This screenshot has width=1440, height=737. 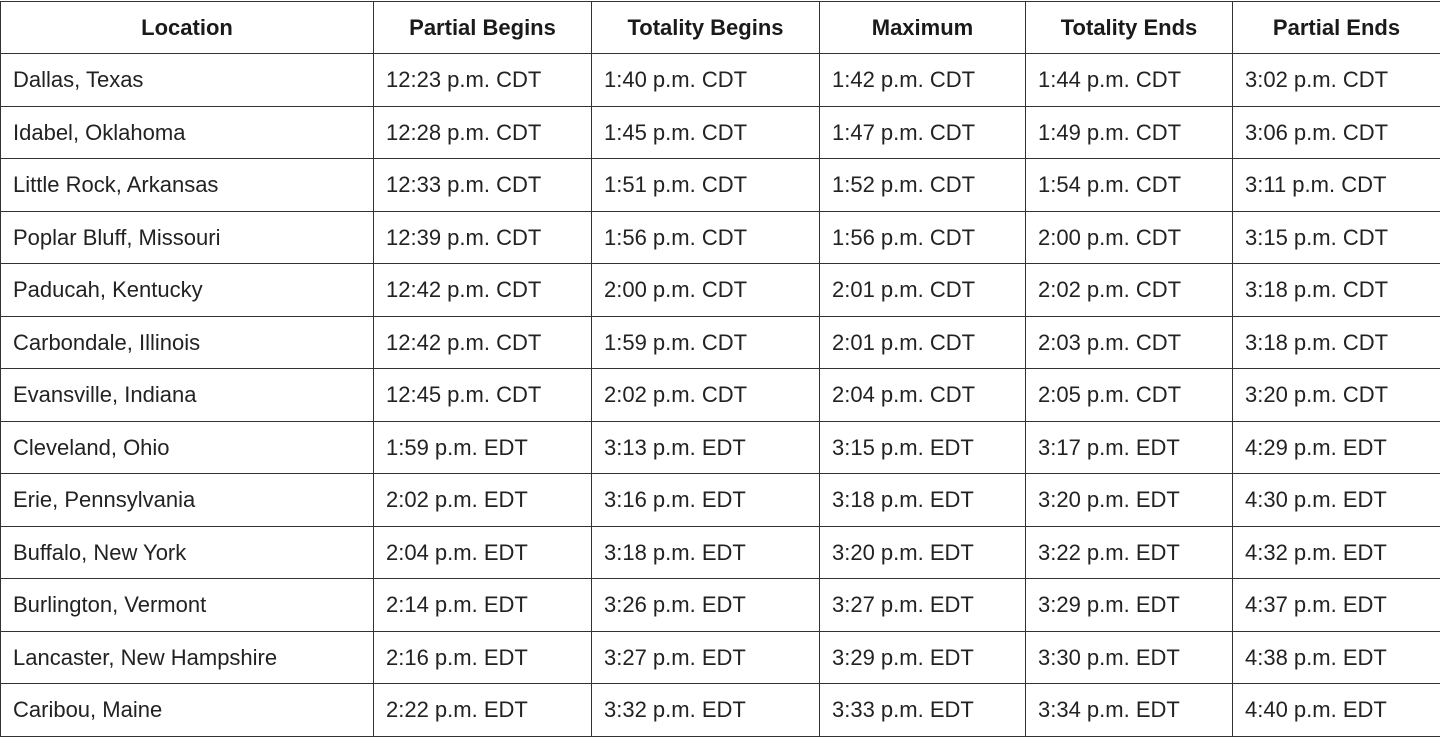 I want to click on partial-ends-cell: 4:32 p.m. EDT, so click(x=1336, y=552).